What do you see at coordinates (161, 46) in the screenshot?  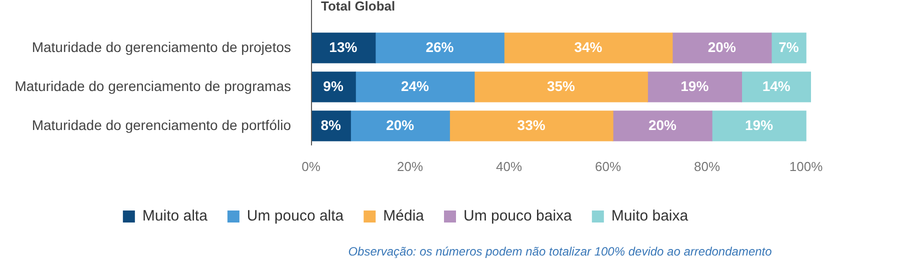 I see `y-tick-label: Maturidade do gerenciamento de projetos` at bounding box center [161, 46].